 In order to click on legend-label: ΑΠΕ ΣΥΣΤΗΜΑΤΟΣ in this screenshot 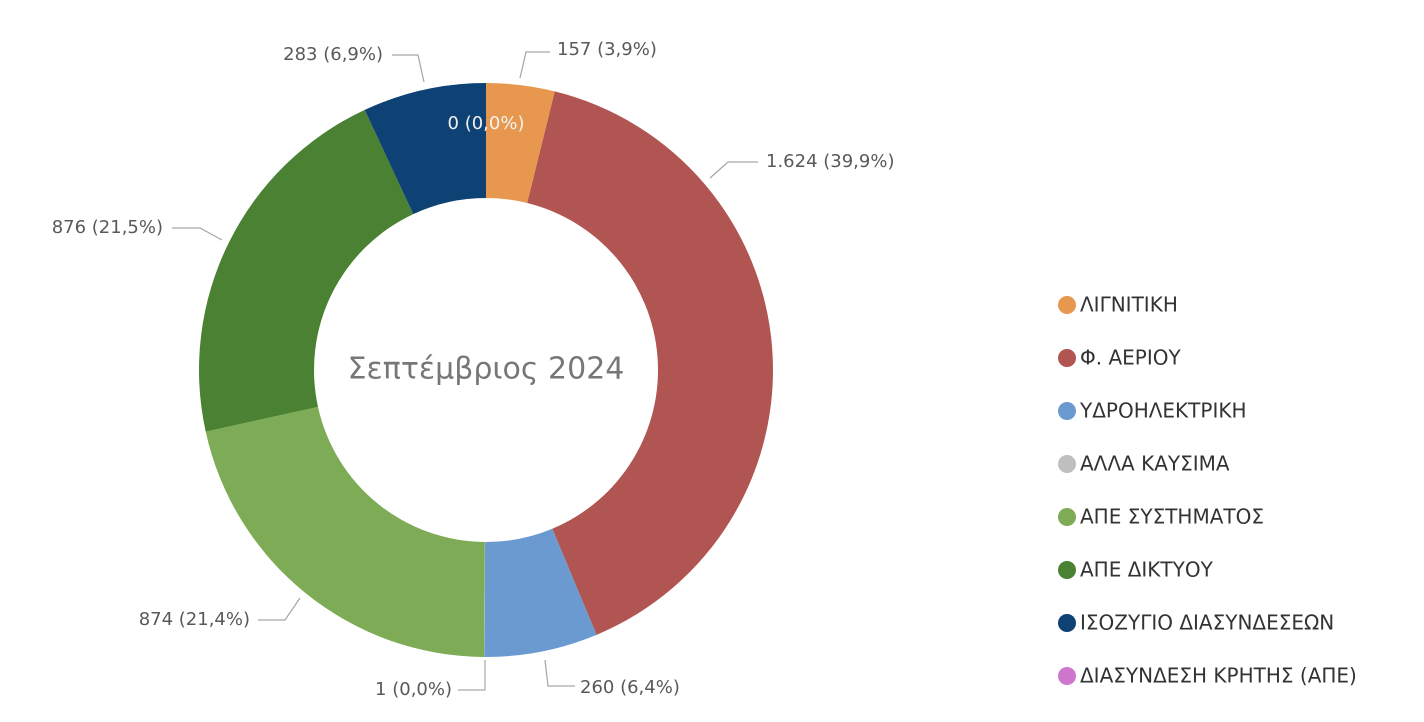, I will do `click(1172, 517)`.